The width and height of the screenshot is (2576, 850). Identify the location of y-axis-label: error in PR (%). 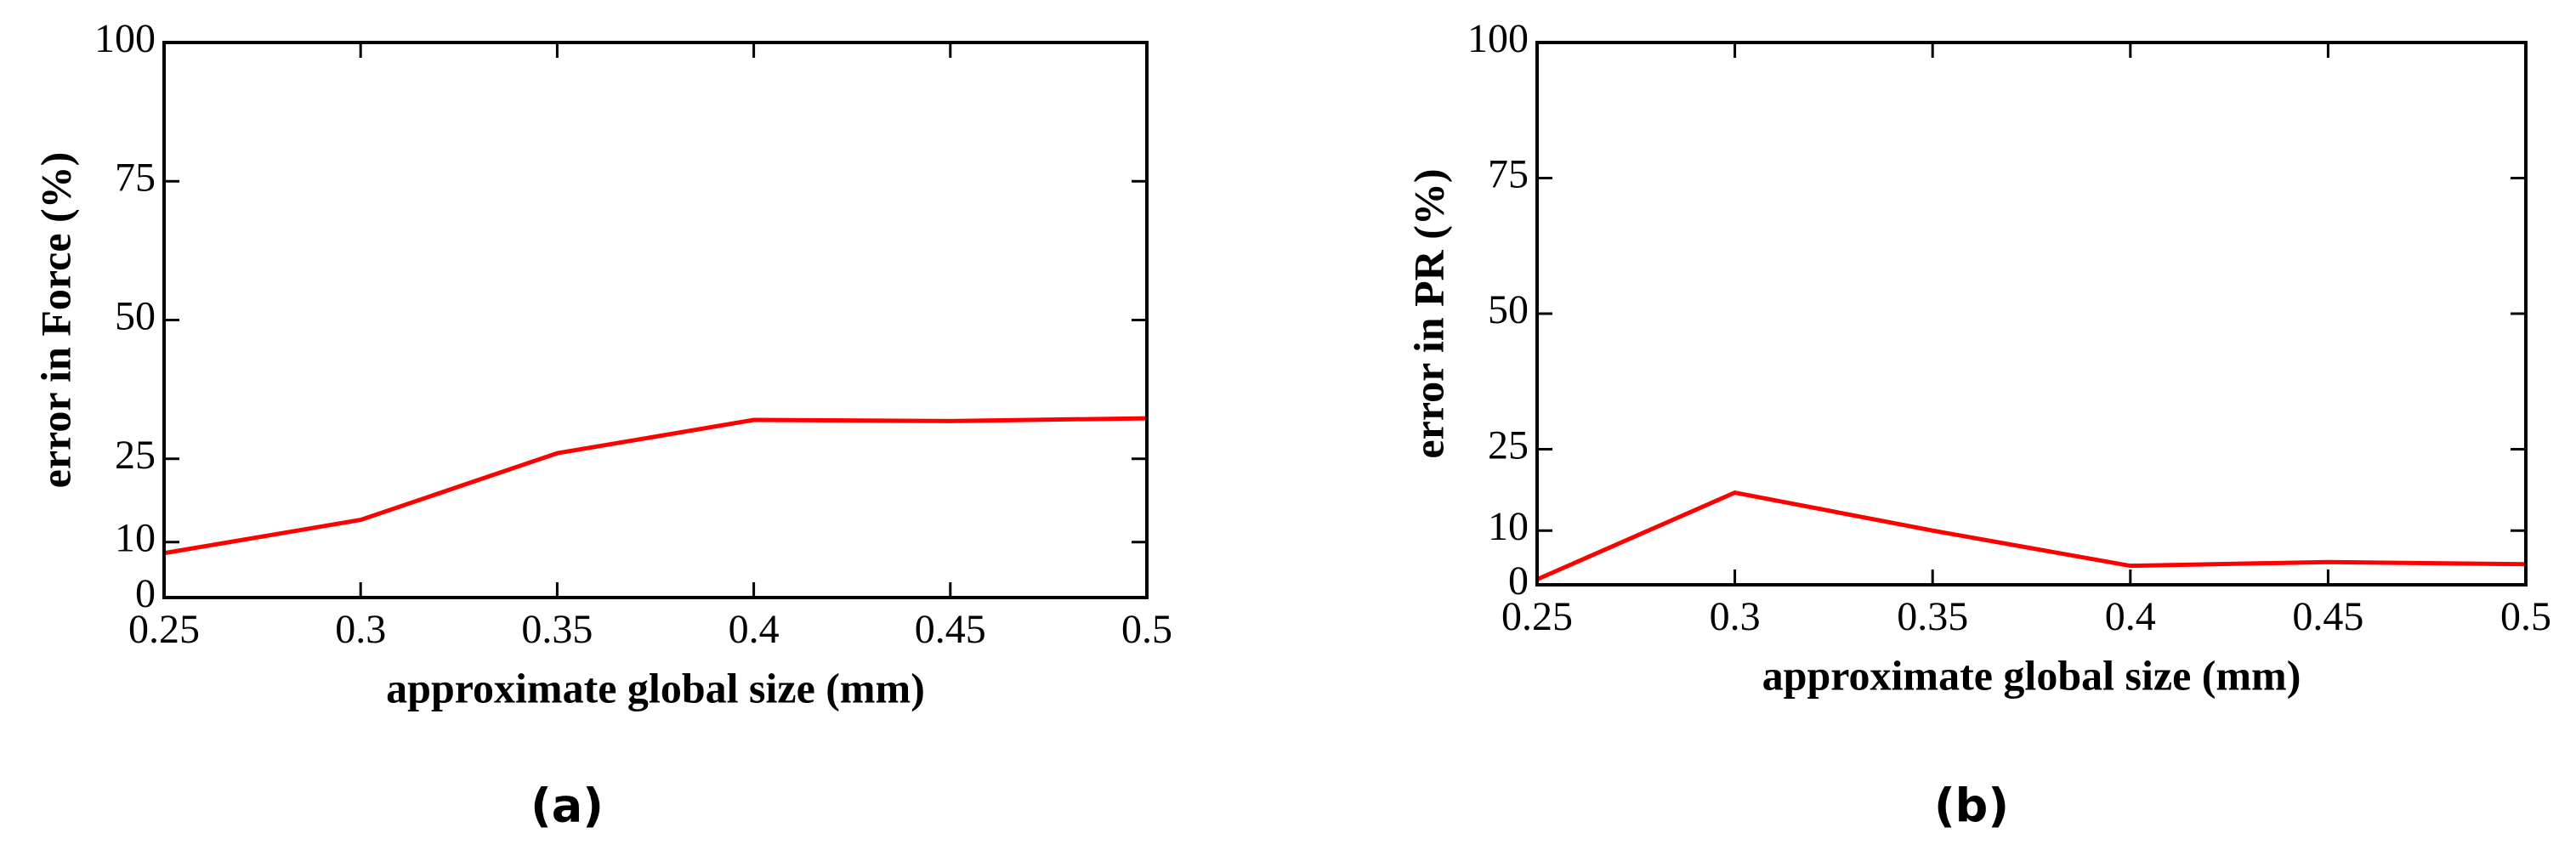
(1428, 313).